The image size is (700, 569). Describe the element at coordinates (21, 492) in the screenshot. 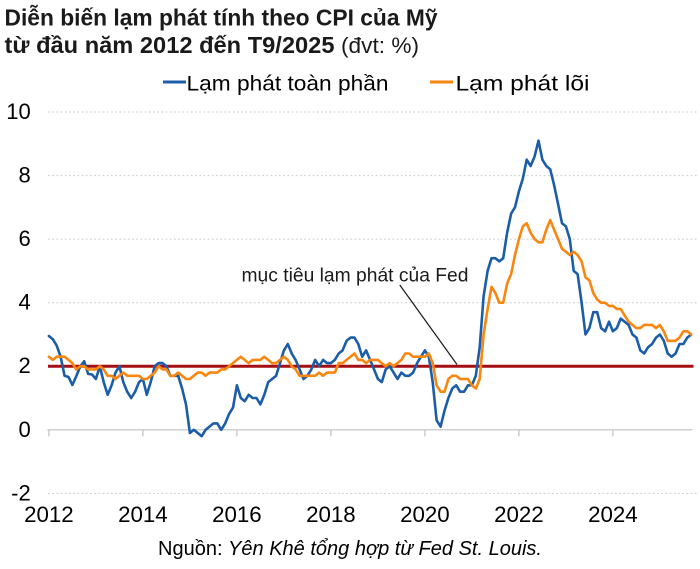

I see `svg-text: -2` at that location.